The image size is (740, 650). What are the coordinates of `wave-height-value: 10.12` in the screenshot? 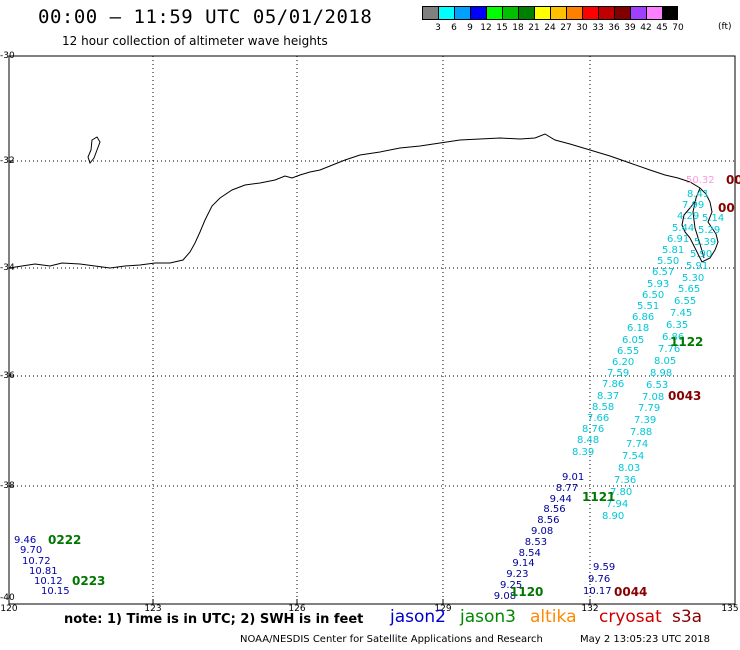 It's located at (48, 581).